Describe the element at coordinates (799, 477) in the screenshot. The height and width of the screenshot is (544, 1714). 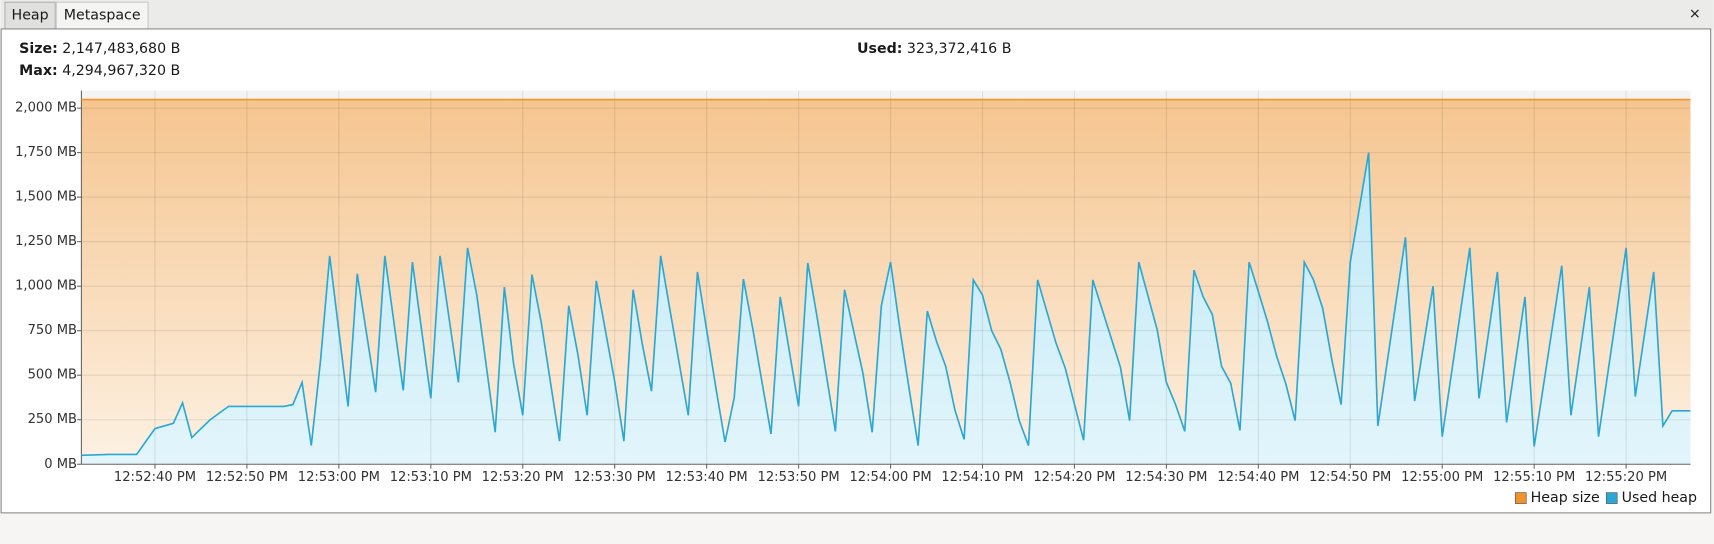
I see `x-tick-label: 12:53:50 PM` at that location.